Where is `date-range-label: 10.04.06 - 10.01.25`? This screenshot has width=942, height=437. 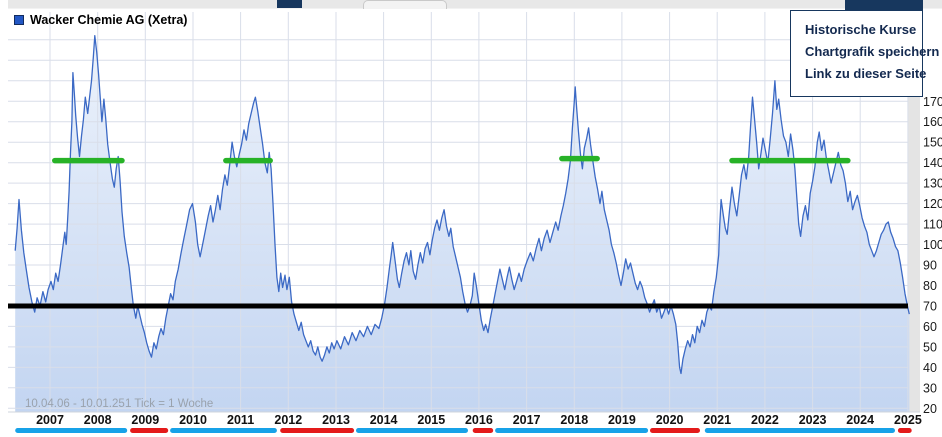 date-range-label: 10.04.06 - 10.01.25 is located at coordinates (75, 404).